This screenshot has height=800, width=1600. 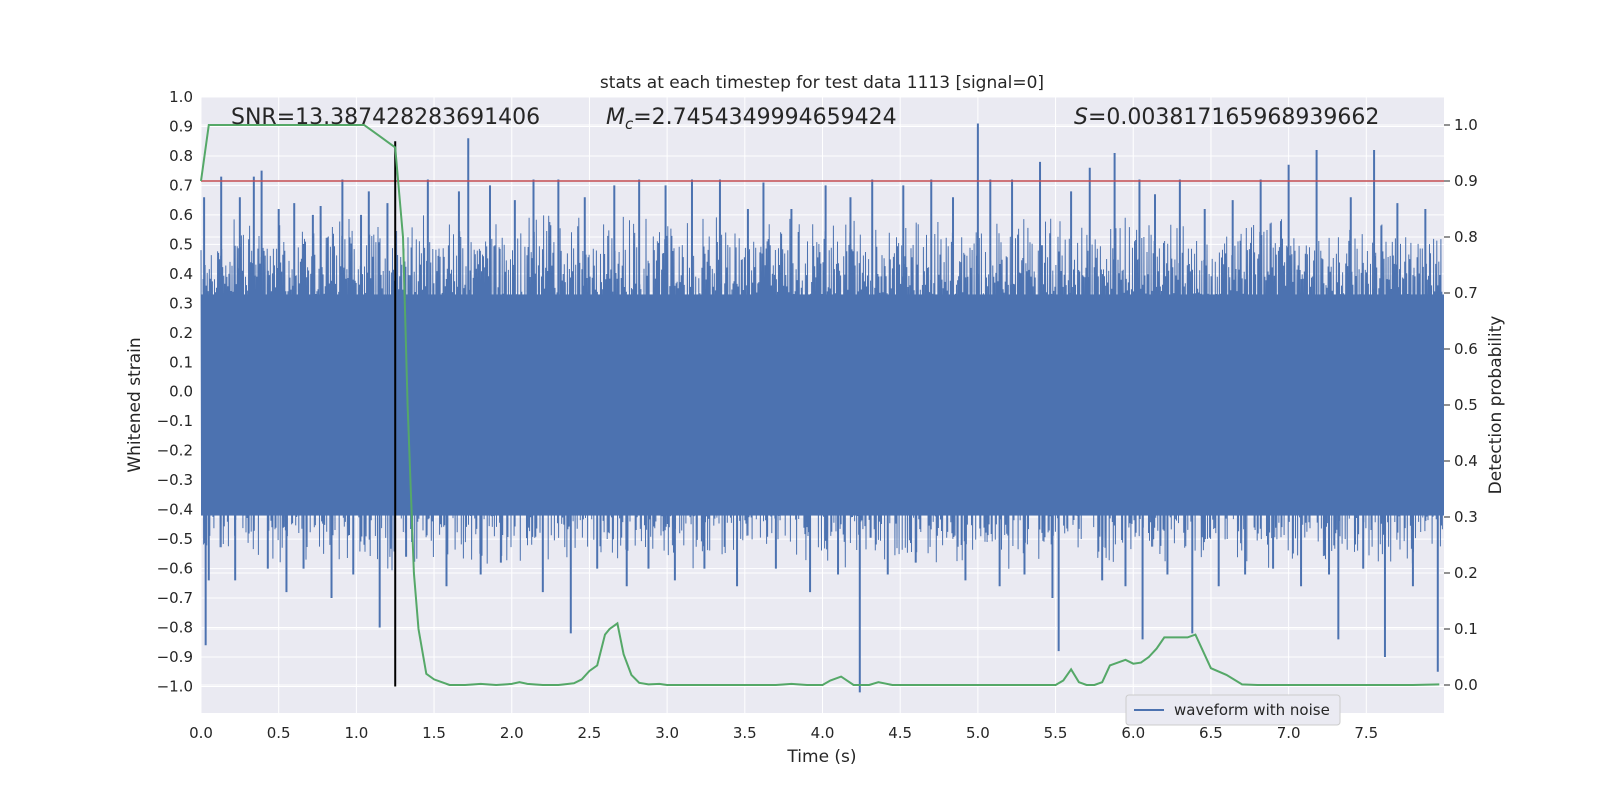 What do you see at coordinates (175, 569) in the screenshot?
I see `left-y-tick-label: −0.6` at bounding box center [175, 569].